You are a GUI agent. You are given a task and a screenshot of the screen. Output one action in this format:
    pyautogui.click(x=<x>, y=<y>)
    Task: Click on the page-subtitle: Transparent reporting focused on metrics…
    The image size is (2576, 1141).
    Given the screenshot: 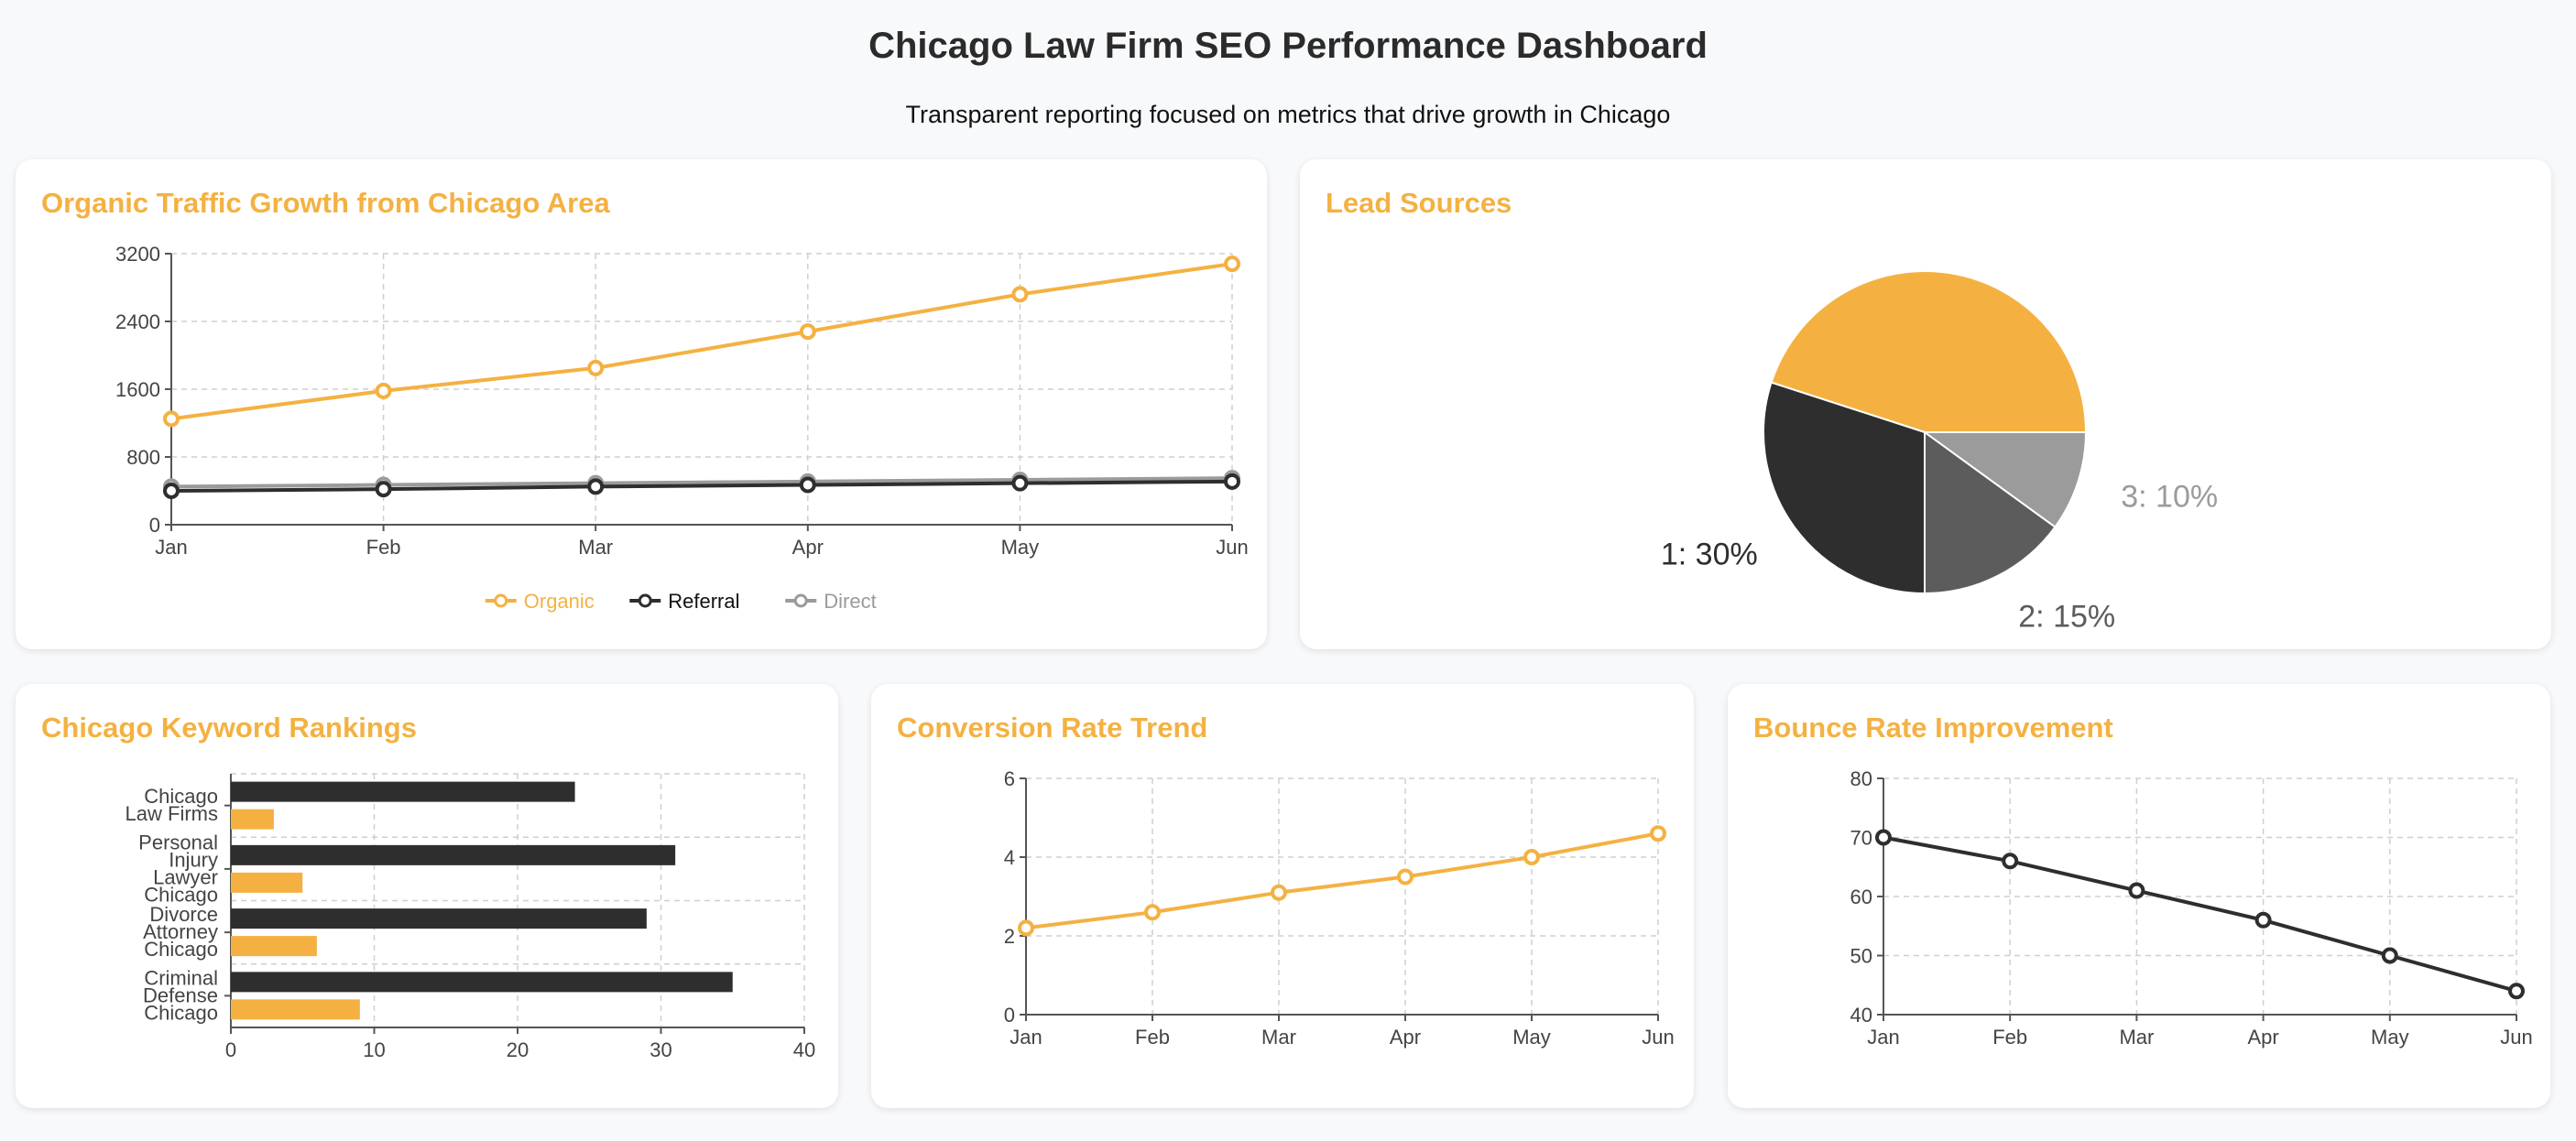 What is the action you would take?
    pyautogui.click(x=1288, y=114)
    